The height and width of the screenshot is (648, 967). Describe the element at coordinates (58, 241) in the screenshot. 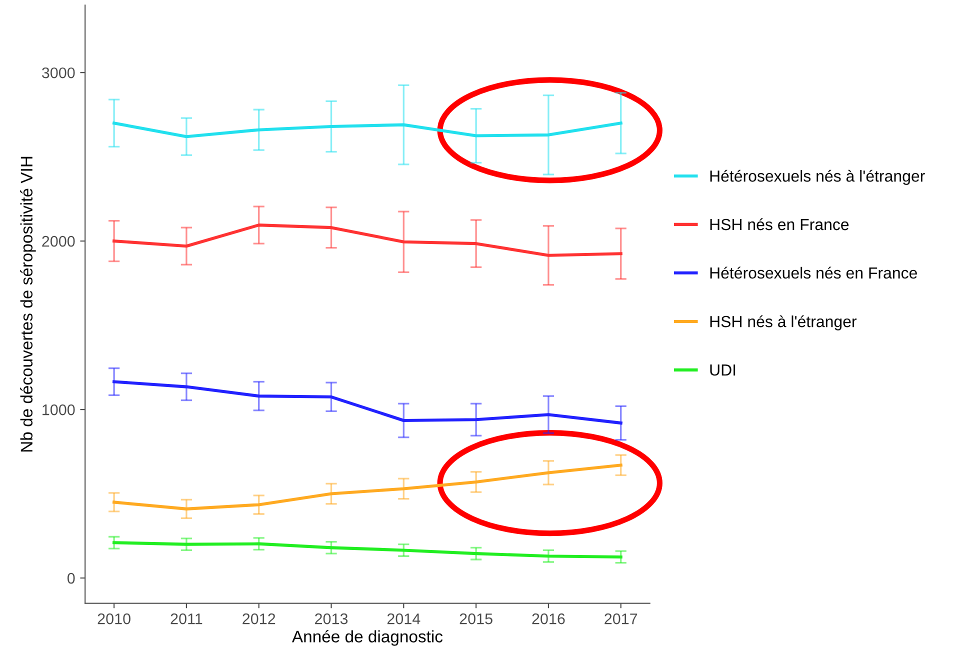

I see `y-tick-label: 2000` at that location.